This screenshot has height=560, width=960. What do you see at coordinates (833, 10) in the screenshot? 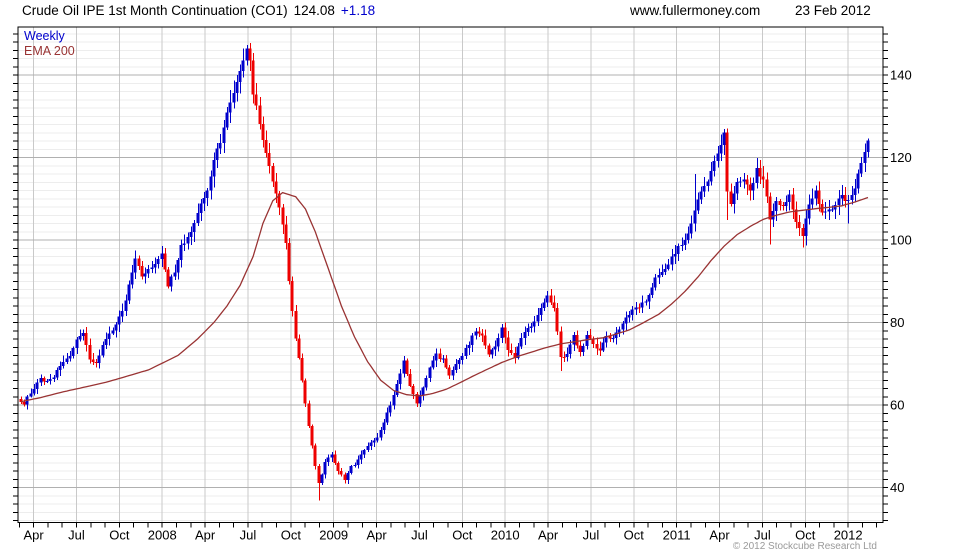
I see `chart-date-label: 23 Feb 2012` at bounding box center [833, 10].